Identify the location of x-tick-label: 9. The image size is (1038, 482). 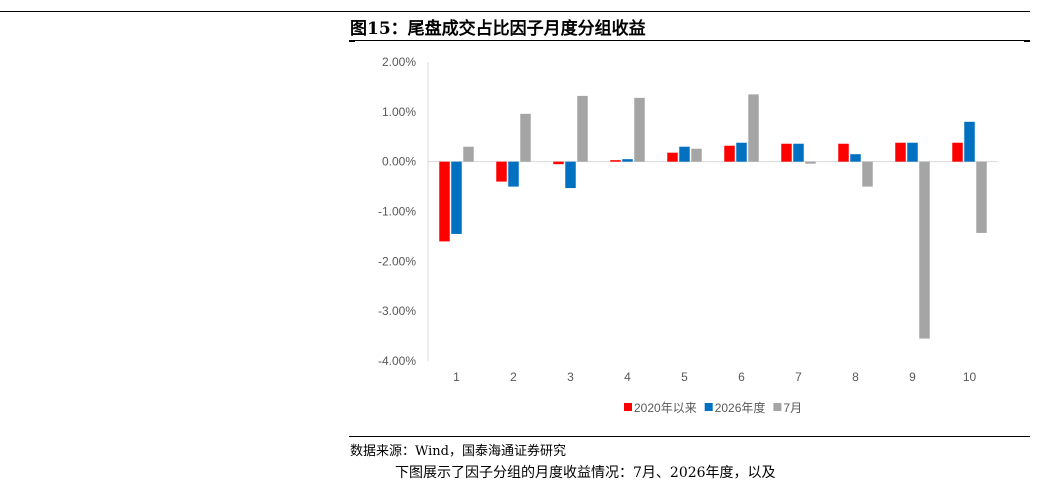
(912, 377).